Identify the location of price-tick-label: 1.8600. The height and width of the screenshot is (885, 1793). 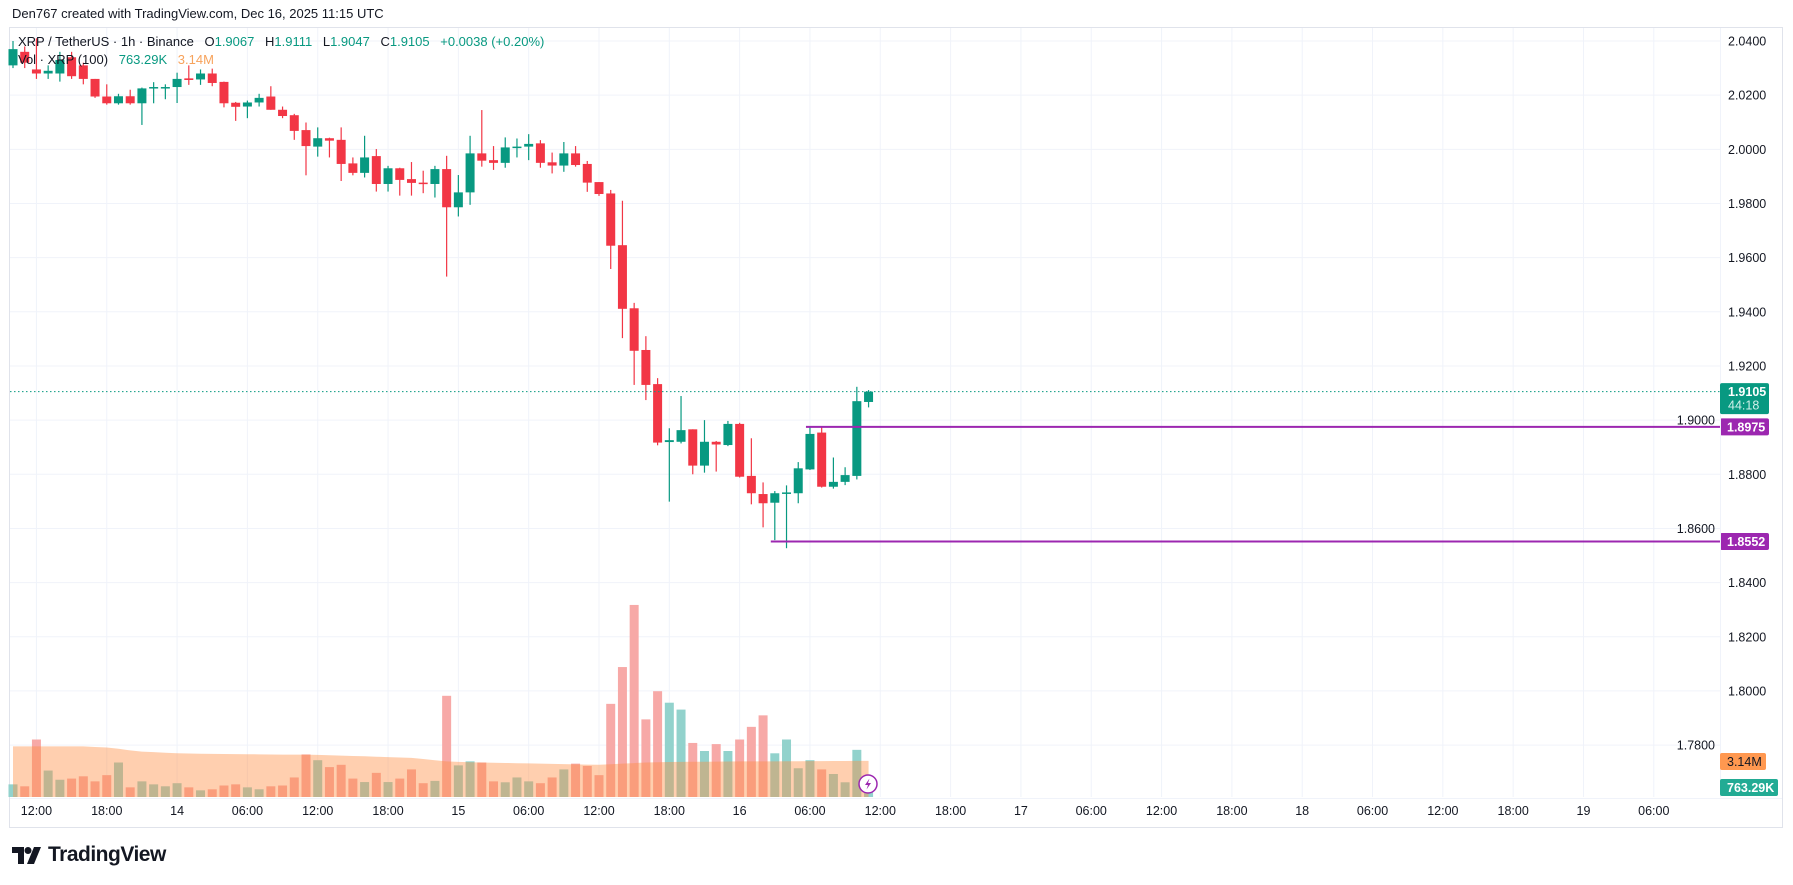
(1696, 529).